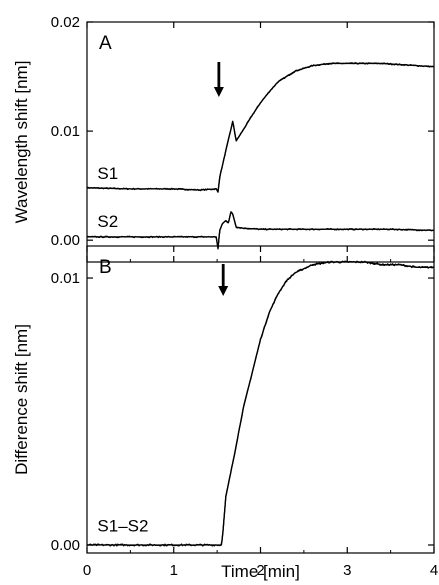 This screenshot has height=585, width=439. What do you see at coordinates (21, 399) in the screenshot?
I see `panel-b-ylabel: Difference shift [nm]` at bounding box center [21, 399].